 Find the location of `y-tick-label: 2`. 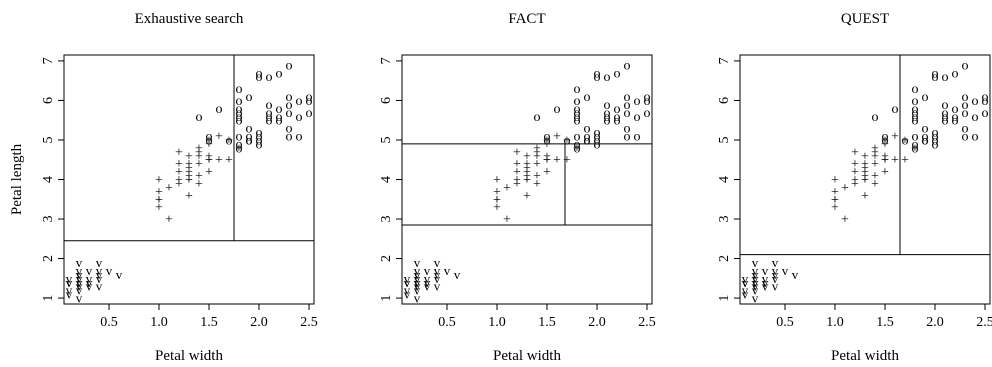

y-tick-label: 2 is located at coordinates (724, 258).